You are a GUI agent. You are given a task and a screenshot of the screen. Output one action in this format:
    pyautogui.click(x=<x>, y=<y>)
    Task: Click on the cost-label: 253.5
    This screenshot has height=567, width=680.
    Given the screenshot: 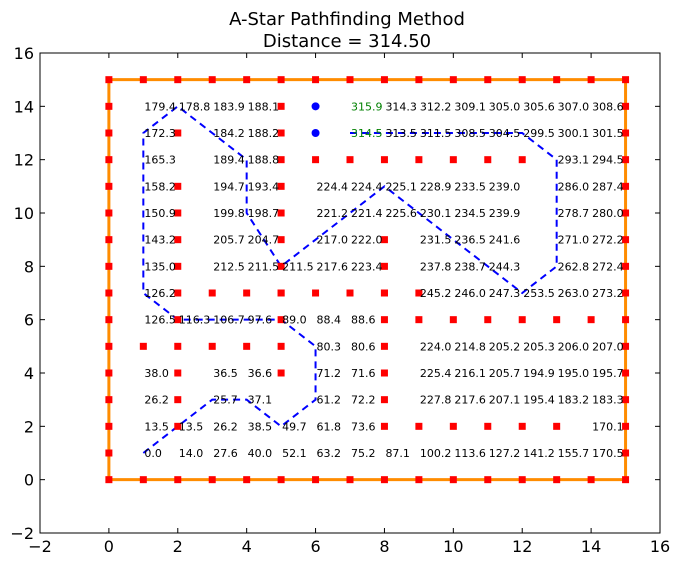 What is the action you would take?
    pyautogui.click(x=539, y=293)
    